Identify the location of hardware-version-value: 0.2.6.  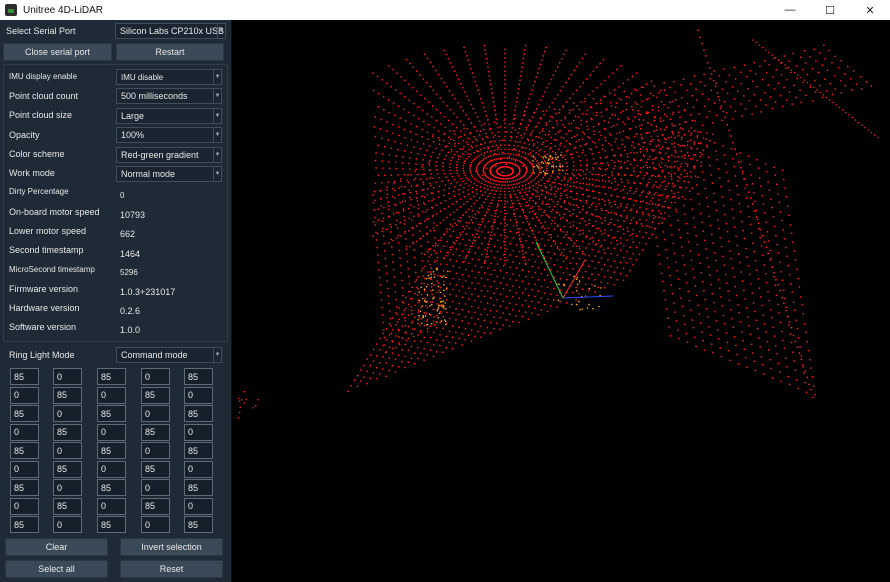
(130, 311).